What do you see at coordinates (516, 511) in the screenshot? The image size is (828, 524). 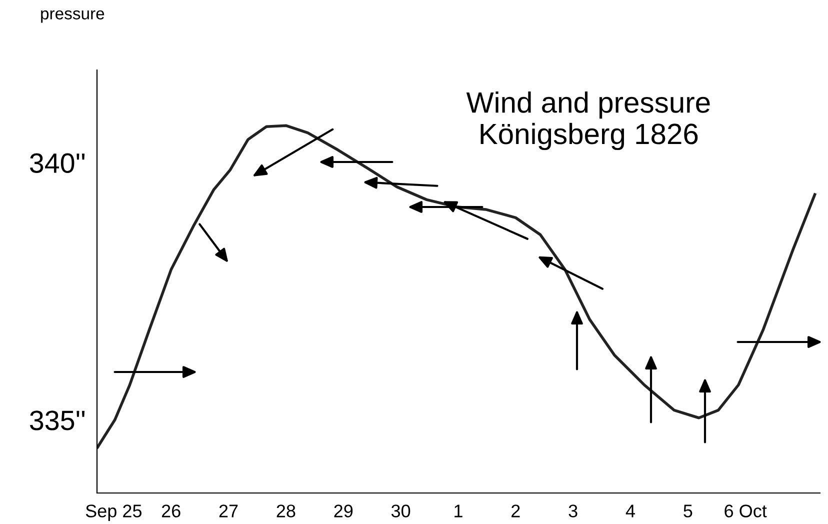 I see `x-tick-label: 2` at bounding box center [516, 511].